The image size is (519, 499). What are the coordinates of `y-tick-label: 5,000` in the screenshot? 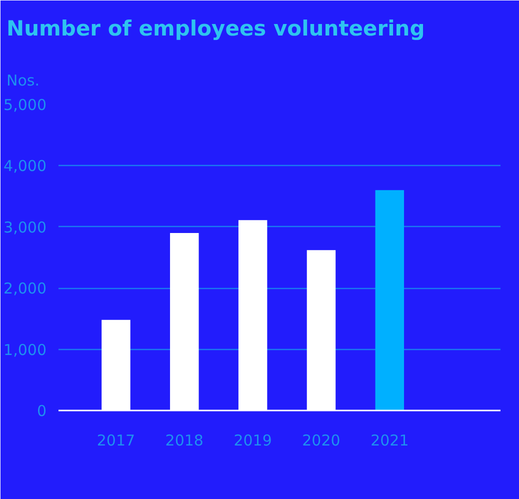 It's located at (25, 105).